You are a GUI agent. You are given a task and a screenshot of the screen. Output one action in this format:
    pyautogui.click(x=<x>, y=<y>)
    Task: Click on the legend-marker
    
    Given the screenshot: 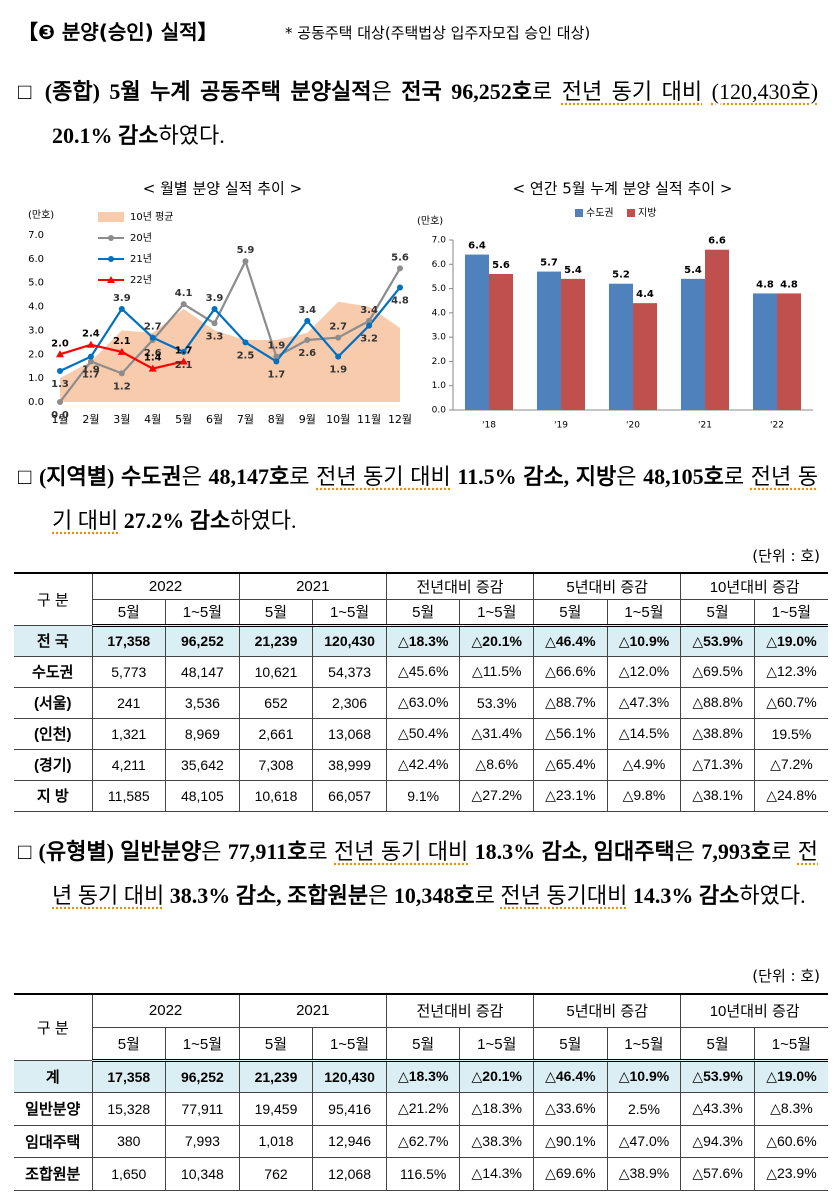 What is the action you would take?
    pyautogui.click(x=111, y=259)
    